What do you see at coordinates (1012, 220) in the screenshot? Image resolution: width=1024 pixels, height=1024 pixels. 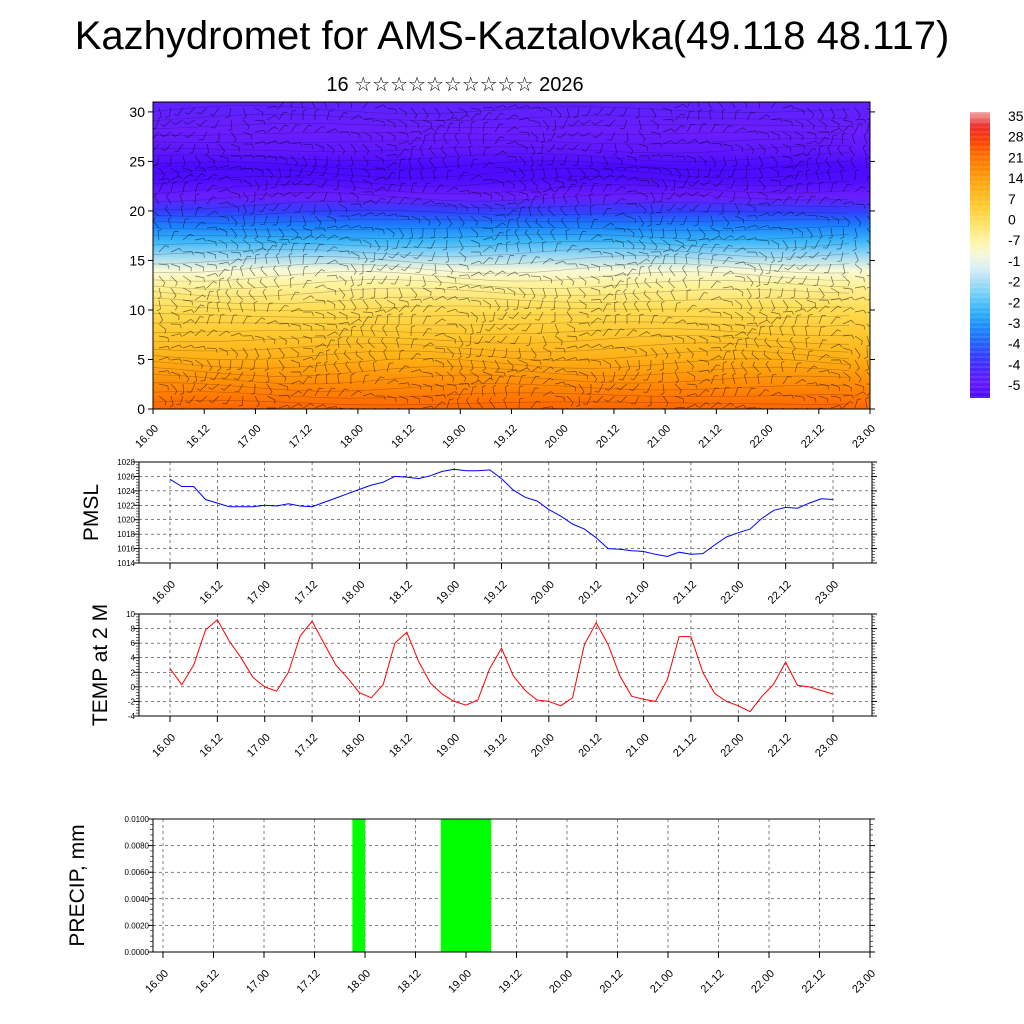 I see `colorbar-label: 0` at bounding box center [1012, 220].